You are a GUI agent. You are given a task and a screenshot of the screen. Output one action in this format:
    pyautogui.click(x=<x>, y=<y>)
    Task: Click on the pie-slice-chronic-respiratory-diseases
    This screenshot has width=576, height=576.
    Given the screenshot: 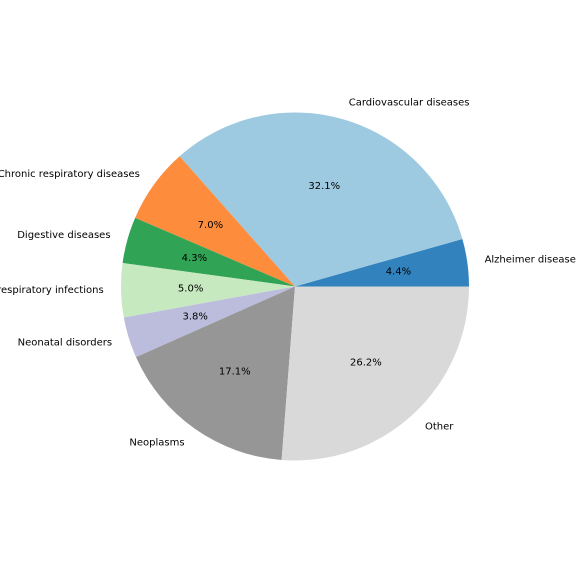 What is the action you would take?
    pyautogui.click(x=215, y=221)
    